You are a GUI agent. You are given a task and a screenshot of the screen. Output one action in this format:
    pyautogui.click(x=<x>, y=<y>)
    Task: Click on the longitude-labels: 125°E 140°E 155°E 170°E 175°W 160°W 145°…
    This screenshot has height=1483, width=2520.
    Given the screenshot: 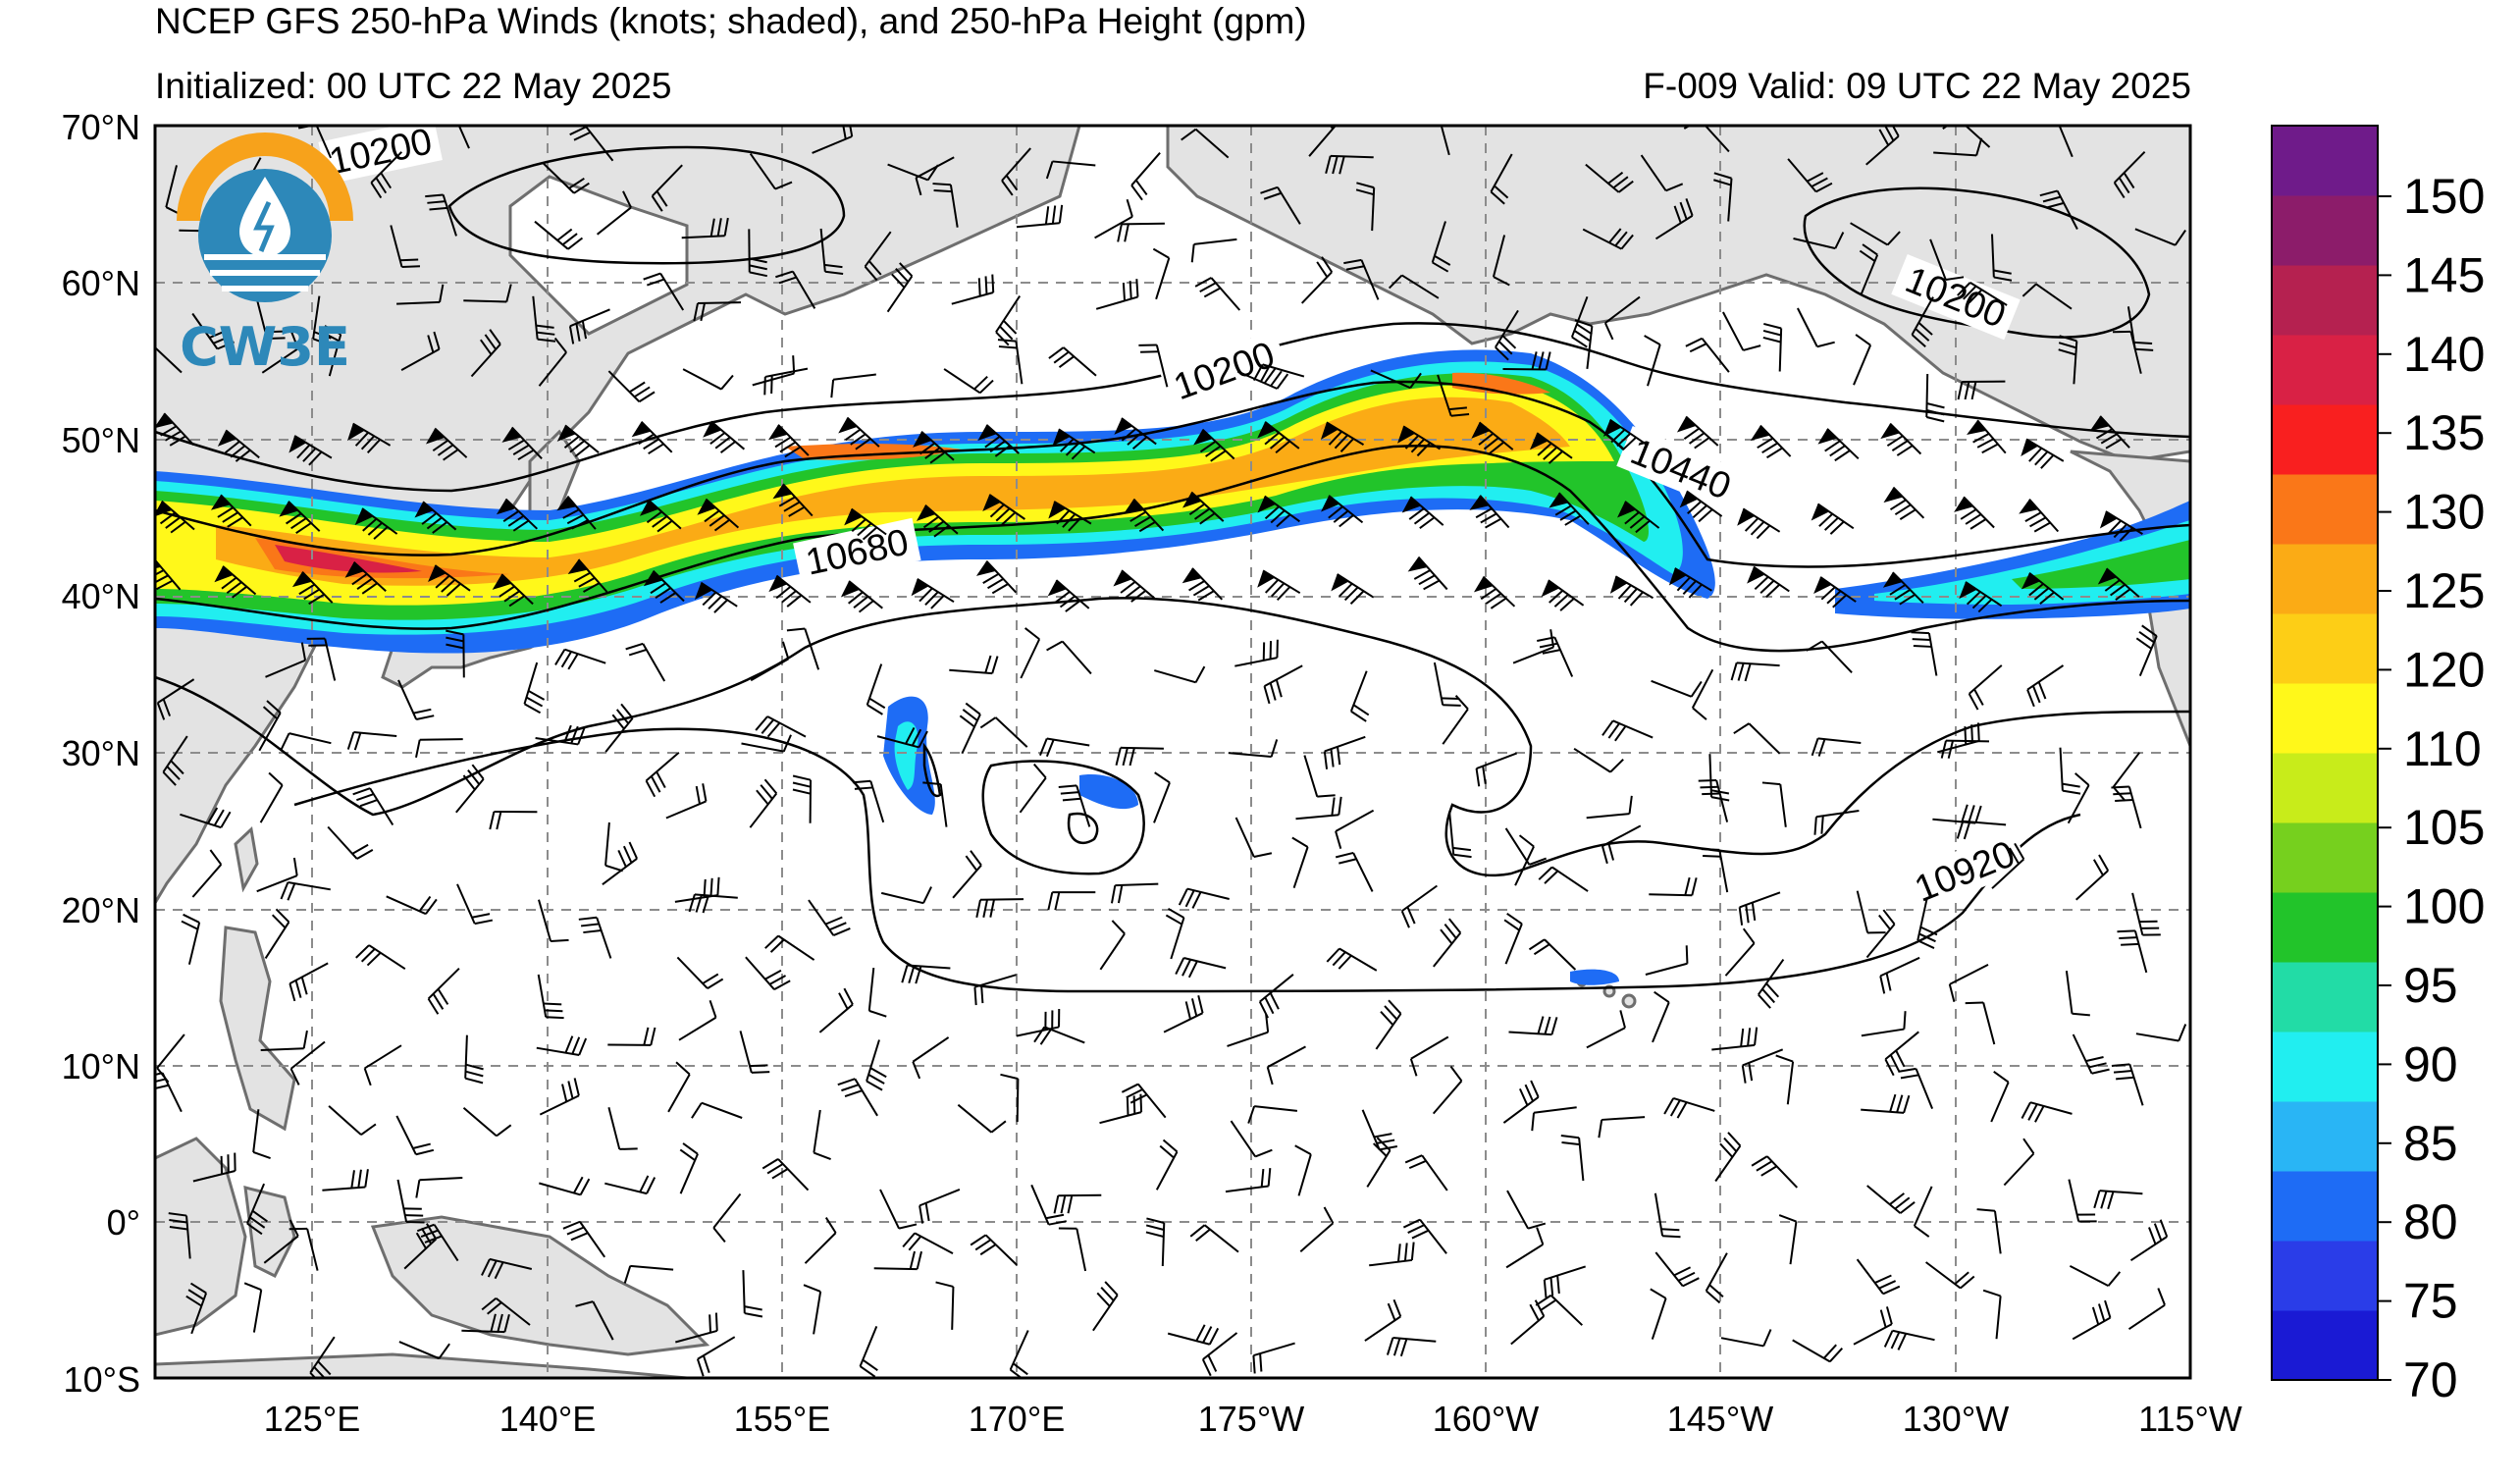 What is the action you would take?
    pyautogui.click(x=1253, y=1419)
    